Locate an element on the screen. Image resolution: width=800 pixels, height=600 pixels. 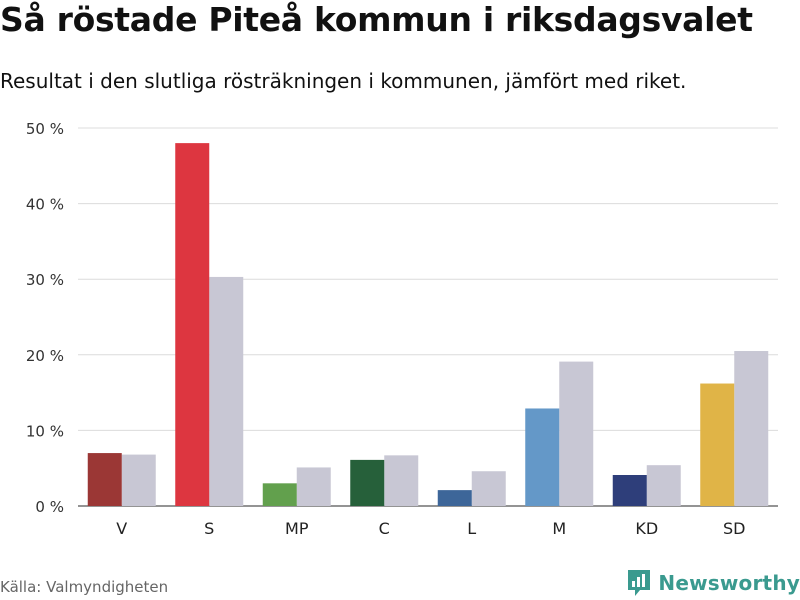
bar-riket-l is located at coordinates (488, 488).